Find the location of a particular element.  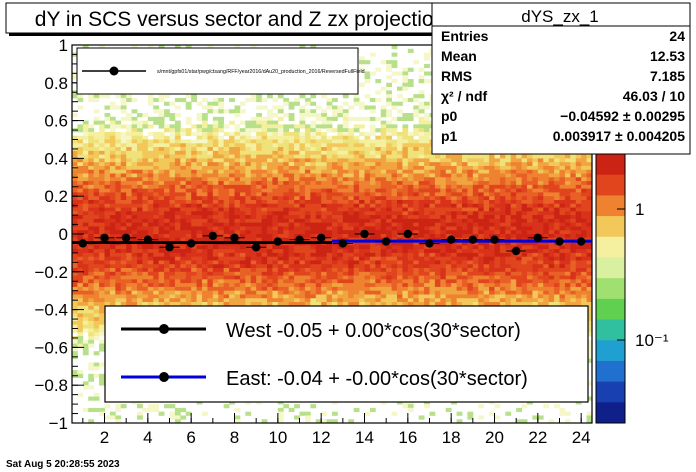

stats-label: p1 is located at coordinates (449, 136).